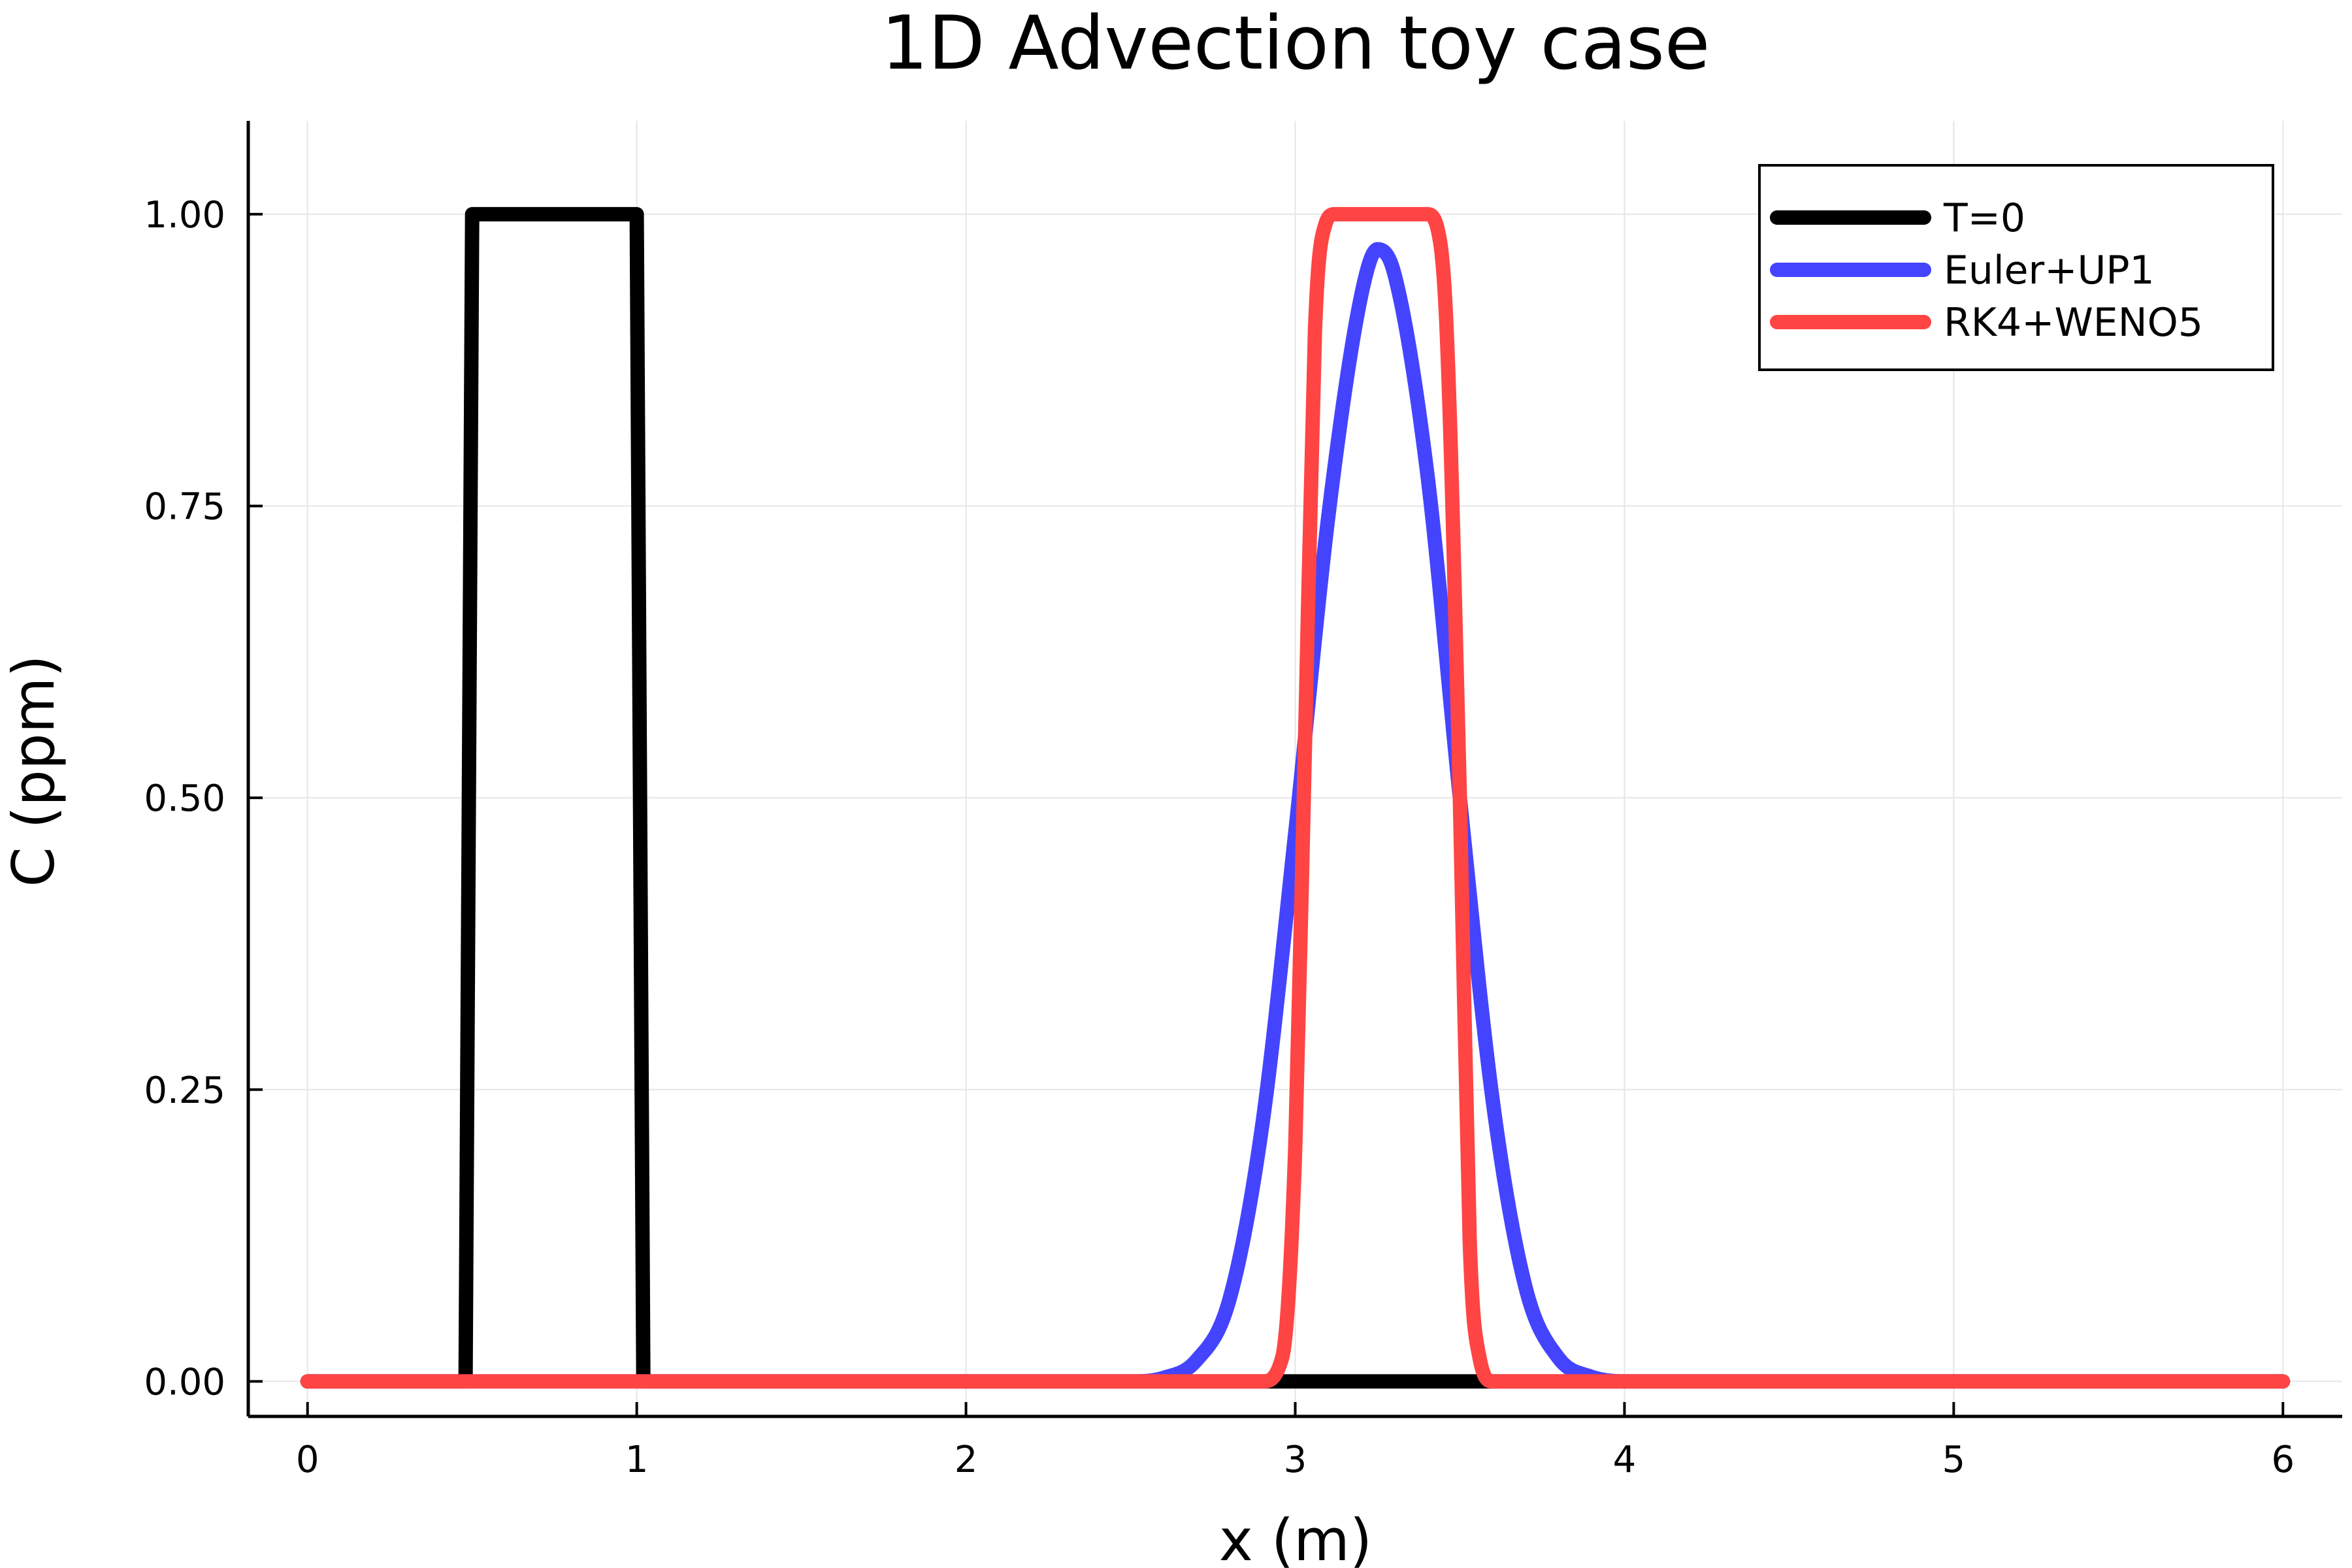 Image resolution: width=2352 pixels, height=1568 pixels. Describe the element at coordinates (966, 1460) in the screenshot. I see `x-tick-label: 2` at that location.